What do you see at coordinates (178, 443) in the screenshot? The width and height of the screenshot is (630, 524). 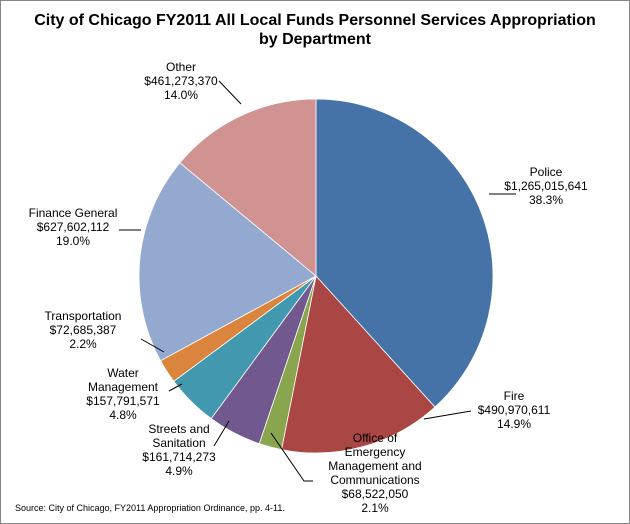 I see `slice-name: Sanitation` at bounding box center [178, 443].